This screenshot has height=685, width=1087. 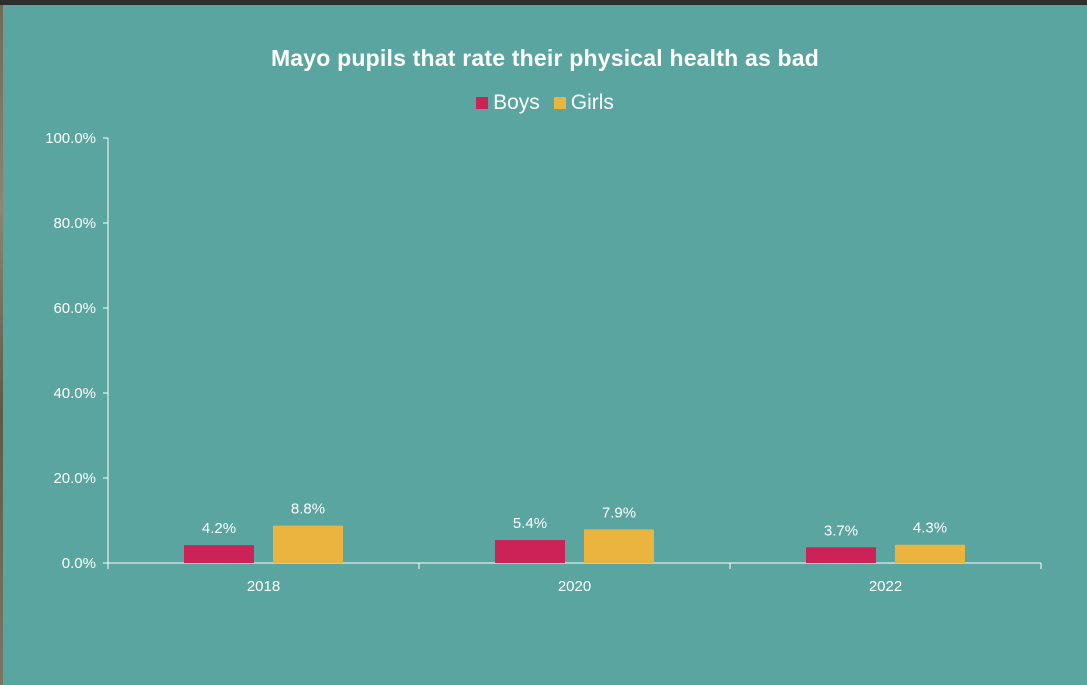 I want to click on legend-label-boys: Boys, so click(x=516, y=102).